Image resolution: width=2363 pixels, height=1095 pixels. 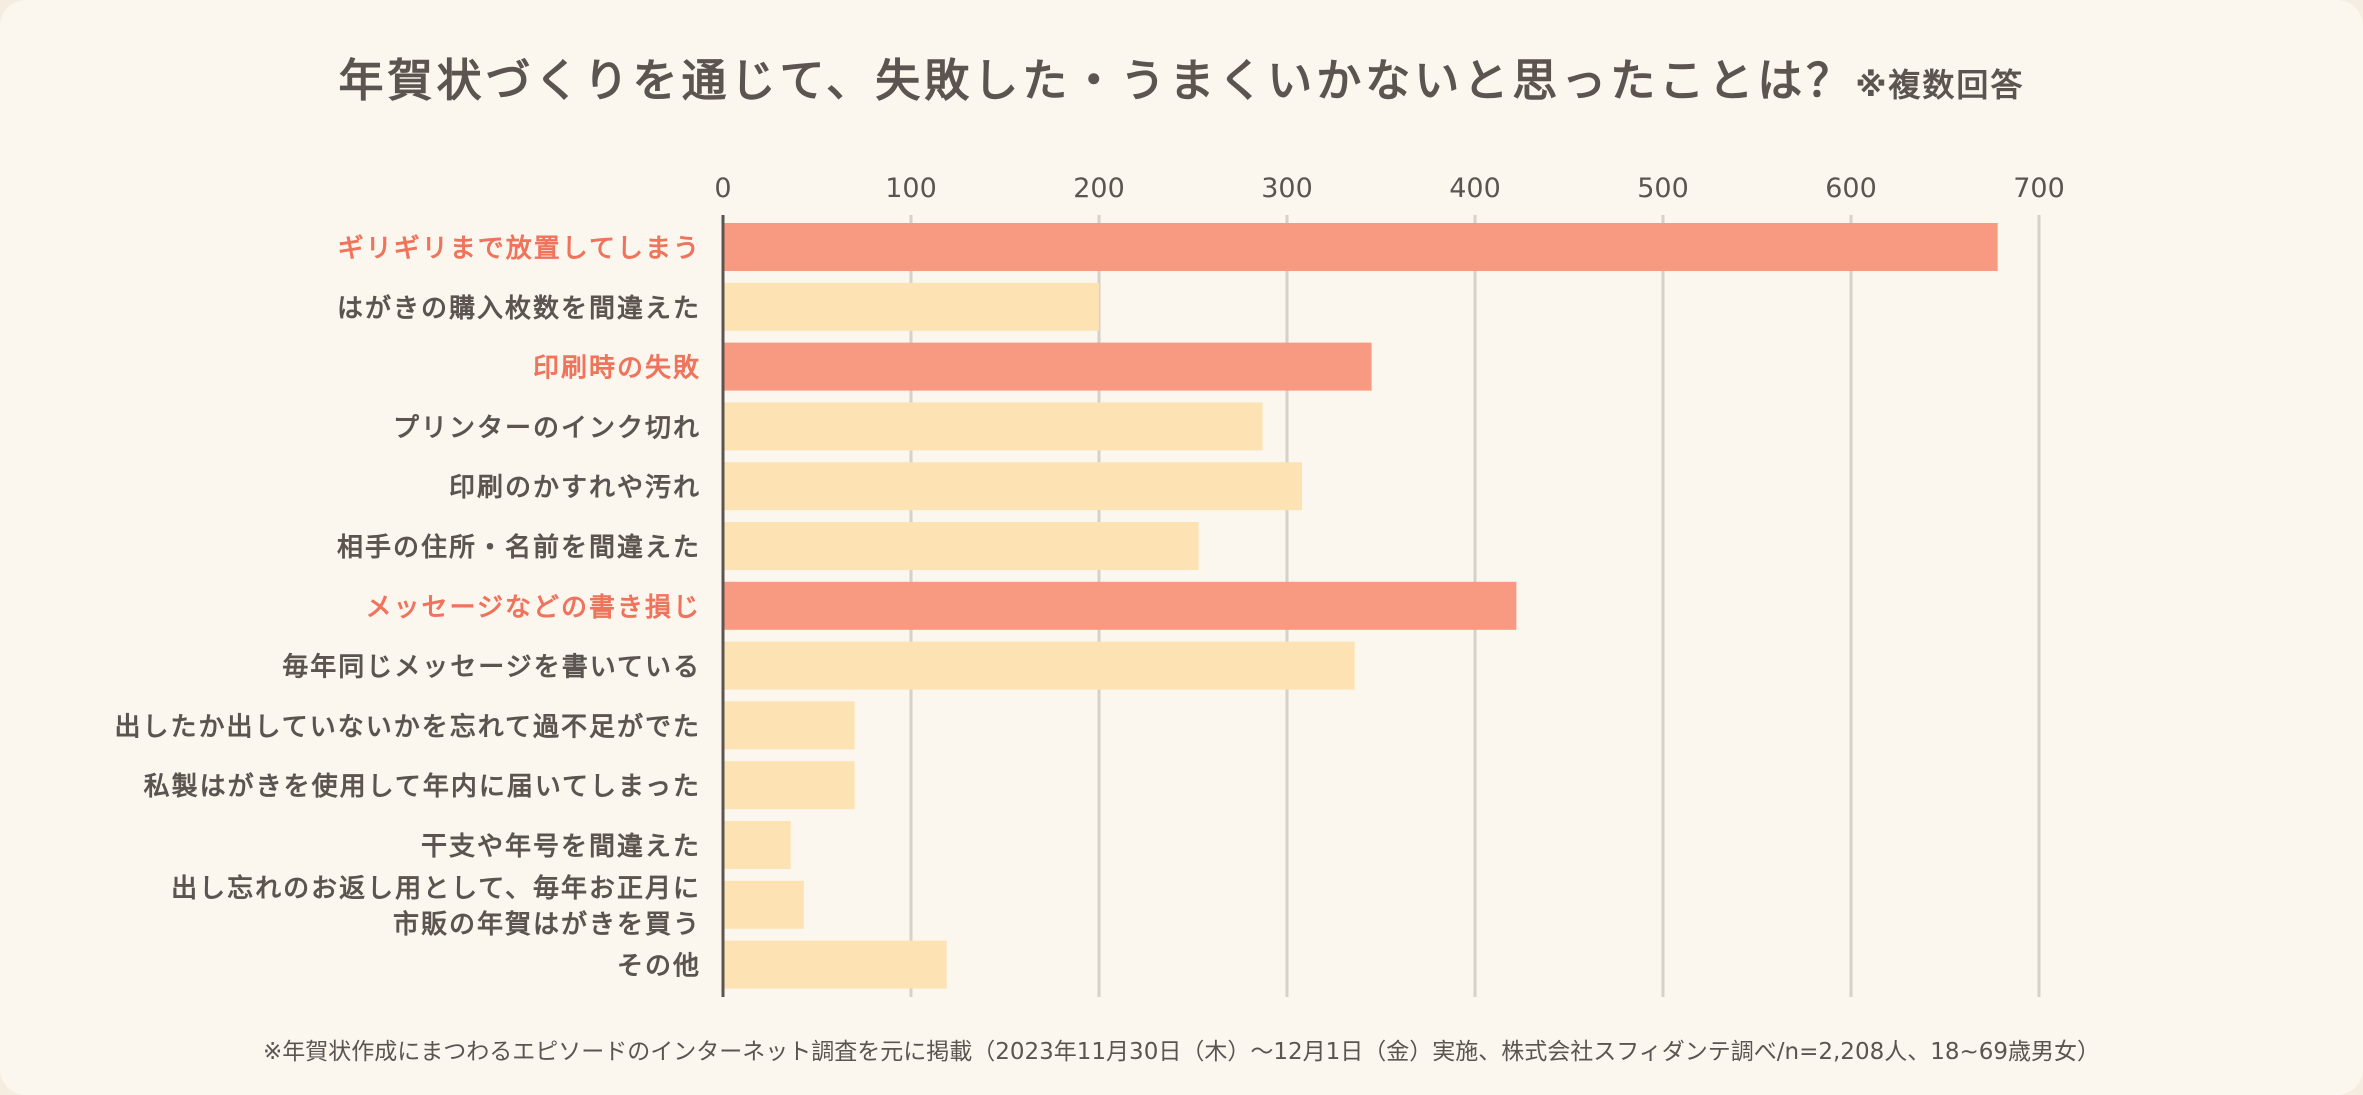 What do you see at coordinates (1287, 188) in the screenshot?
I see `x-tick-label: 300` at bounding box center [1287, 188].